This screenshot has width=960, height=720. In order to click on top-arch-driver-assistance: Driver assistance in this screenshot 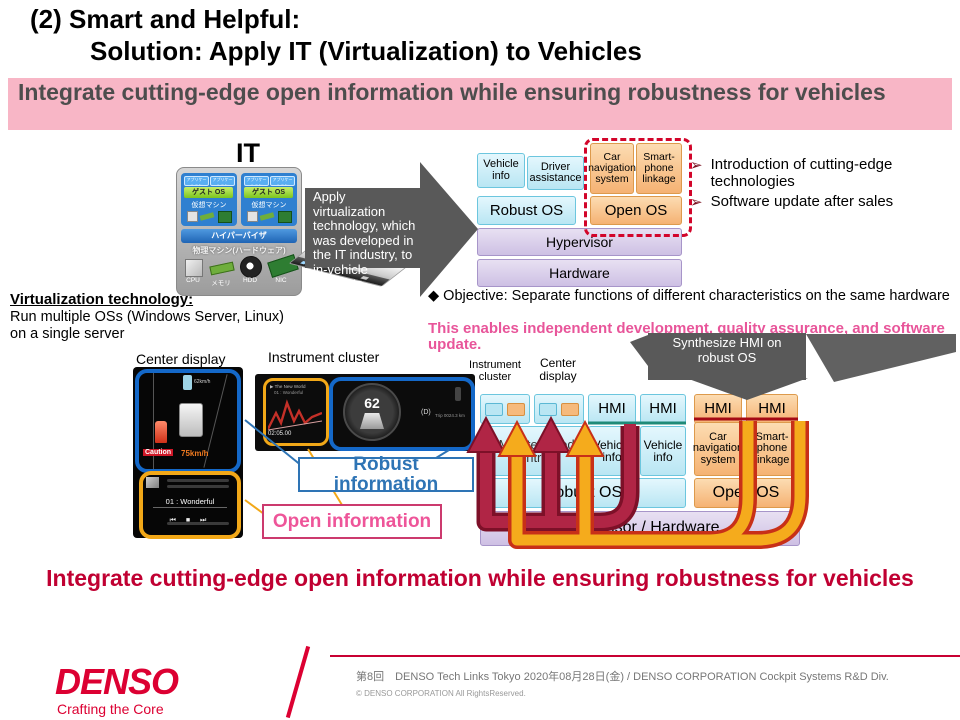, I will do `click(555, 173)`.